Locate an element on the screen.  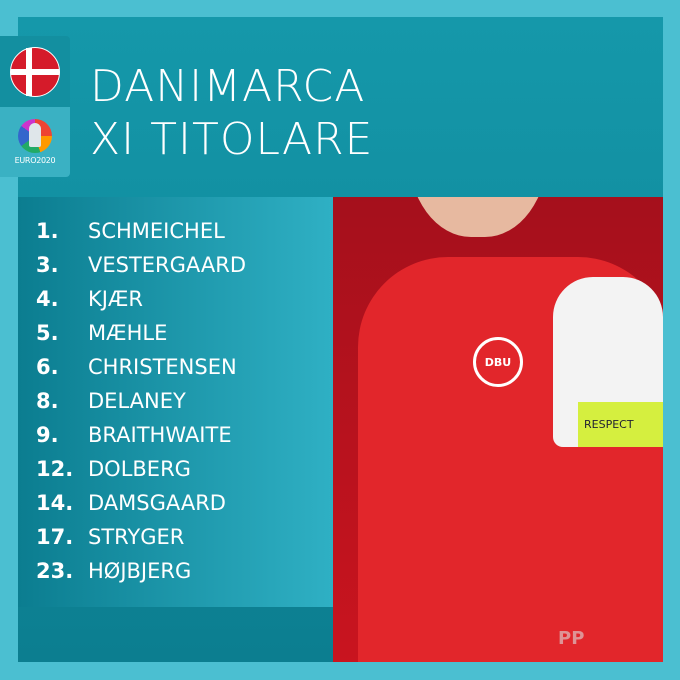
lineup-row: 12. DOLBERG is located at coordinates (113, 469).